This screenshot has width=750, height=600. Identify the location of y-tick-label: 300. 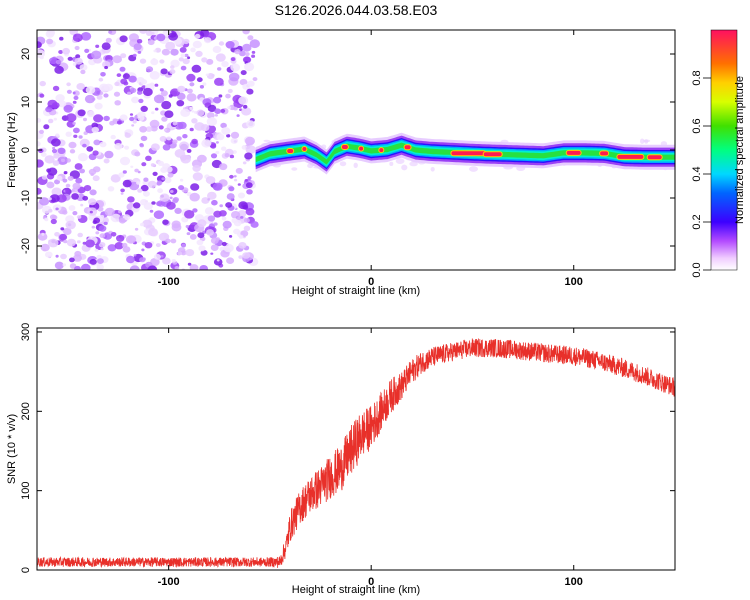
(26, 332).